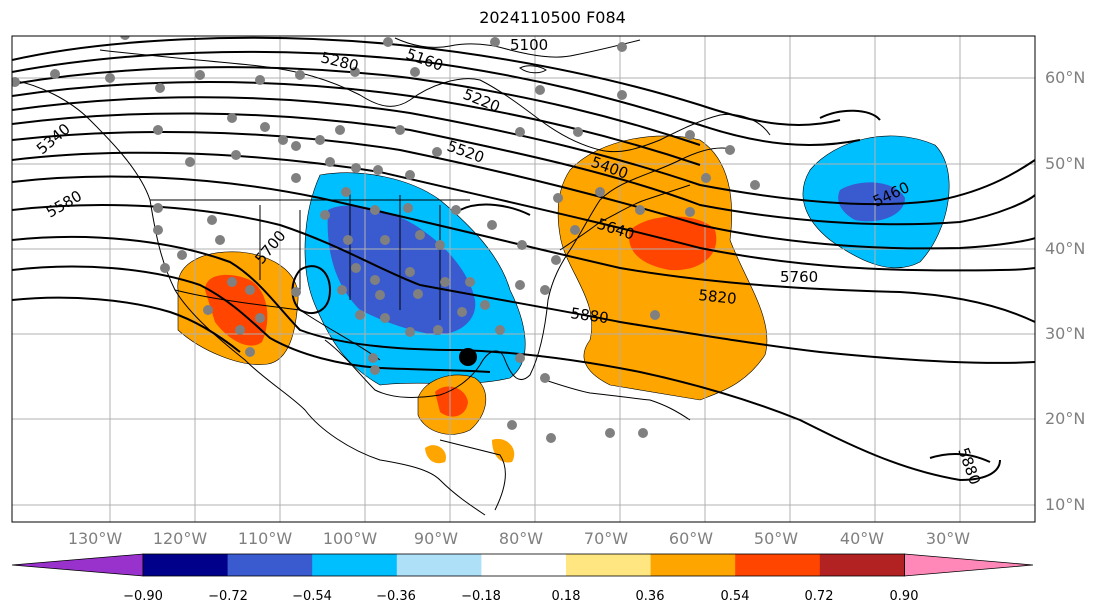 The height and width of the screenshot is (615, 1105). I want to click on colorbar-tick-label: 0.54, so click(735, 596).